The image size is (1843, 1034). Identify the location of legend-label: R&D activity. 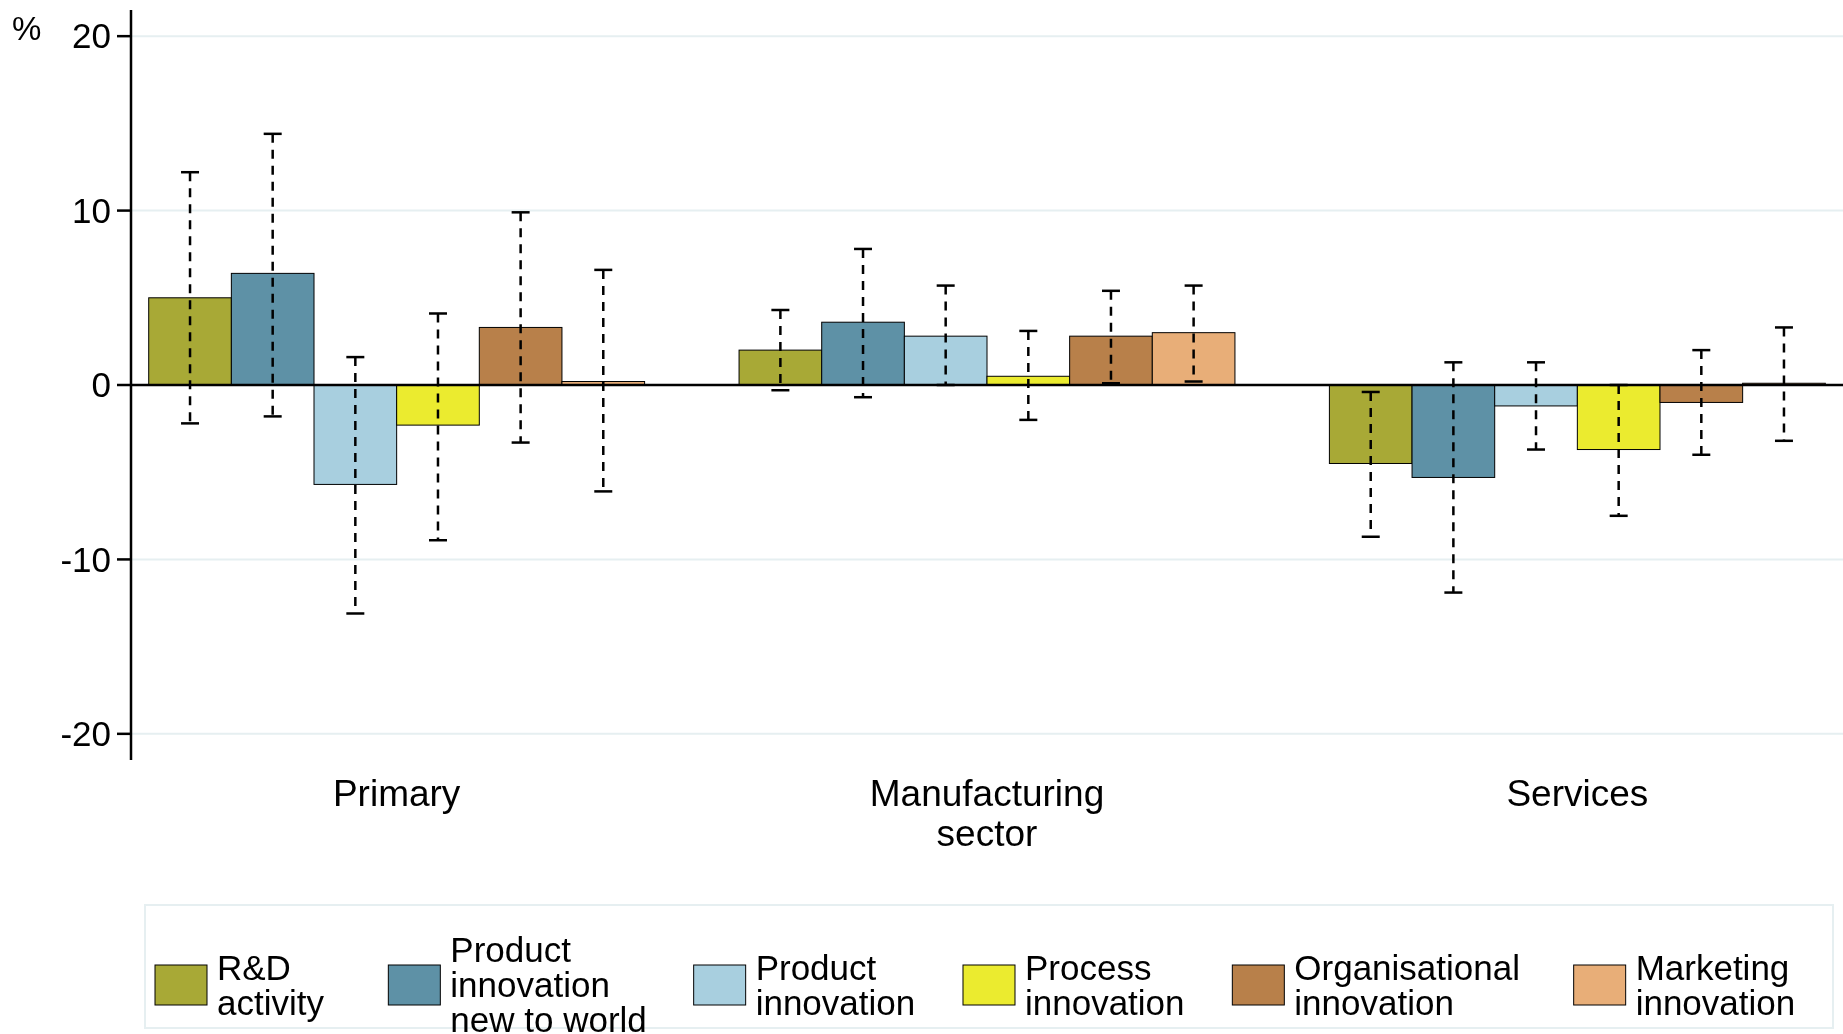
(271, 984).